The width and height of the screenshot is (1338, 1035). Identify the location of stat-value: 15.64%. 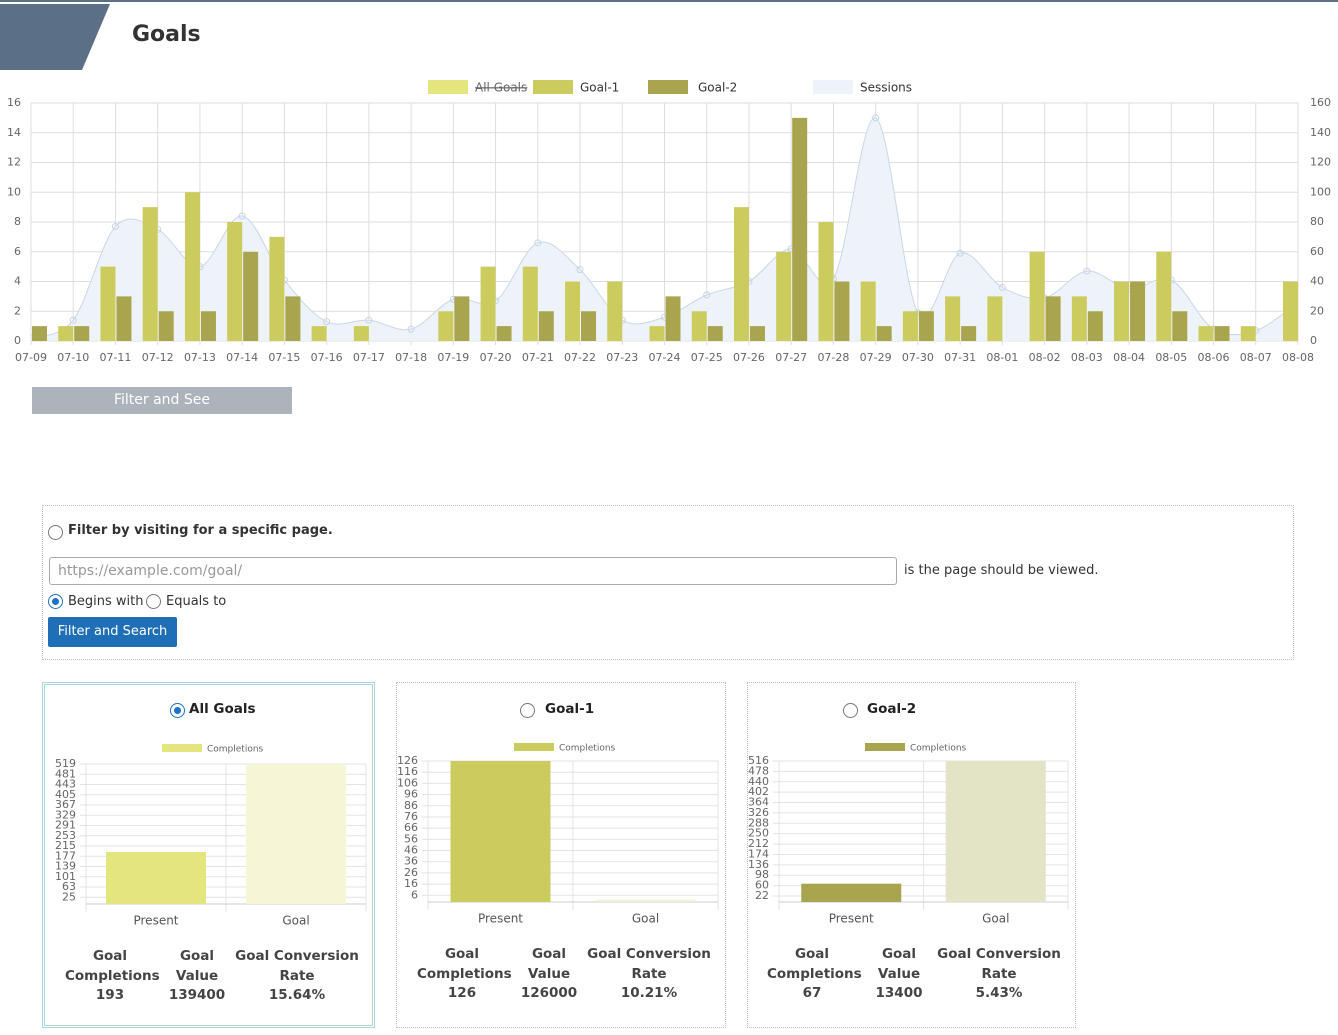
(297, 995).